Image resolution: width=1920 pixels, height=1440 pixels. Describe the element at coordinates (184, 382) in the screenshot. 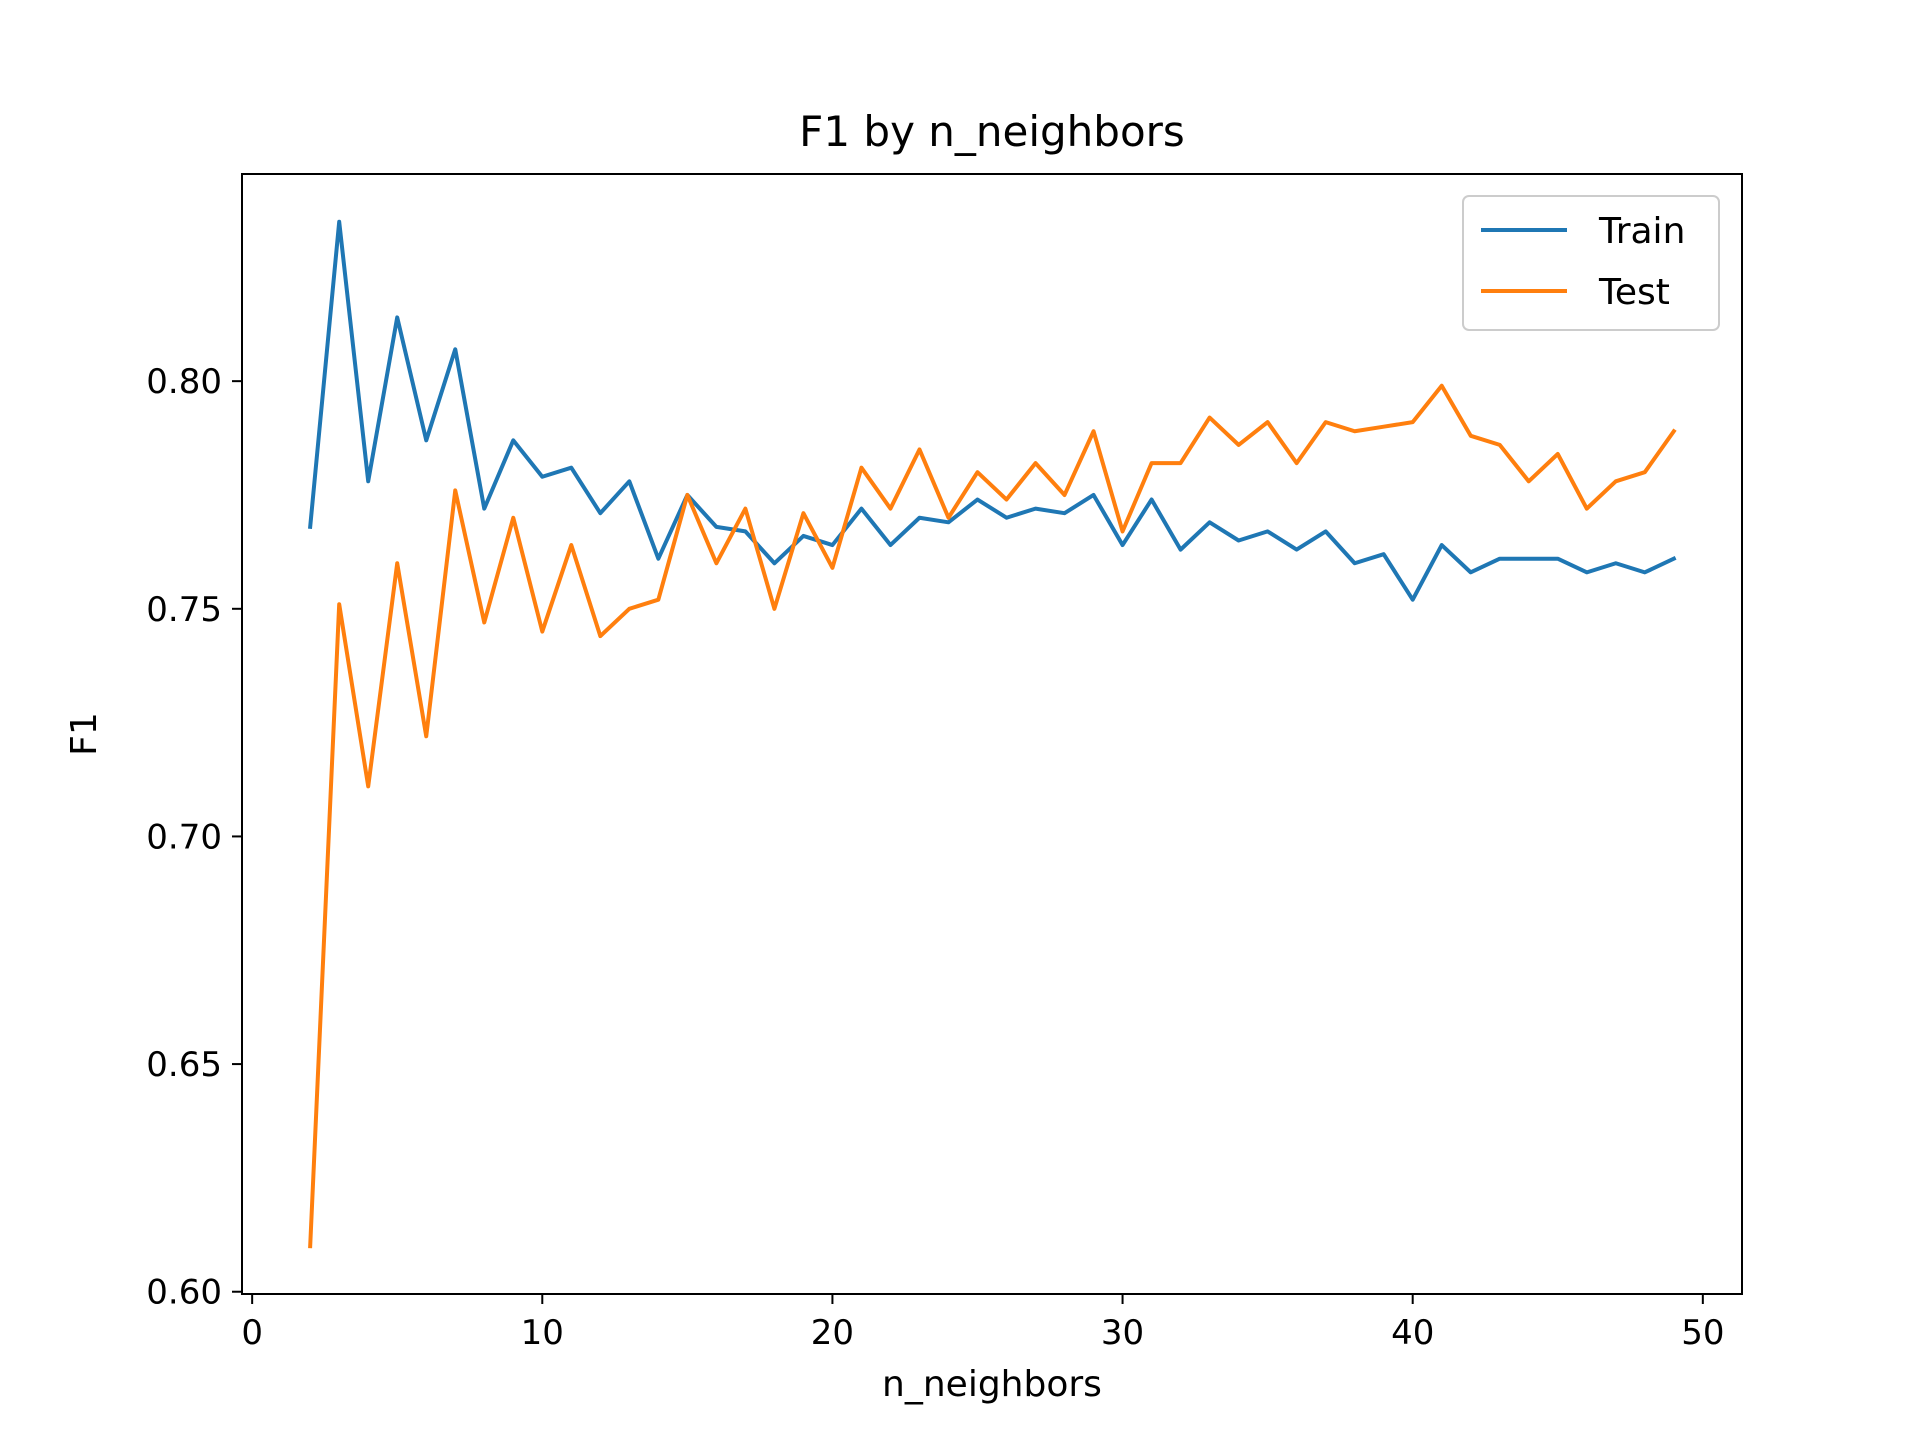

I see `y-tick-label: 0.80` at that location.